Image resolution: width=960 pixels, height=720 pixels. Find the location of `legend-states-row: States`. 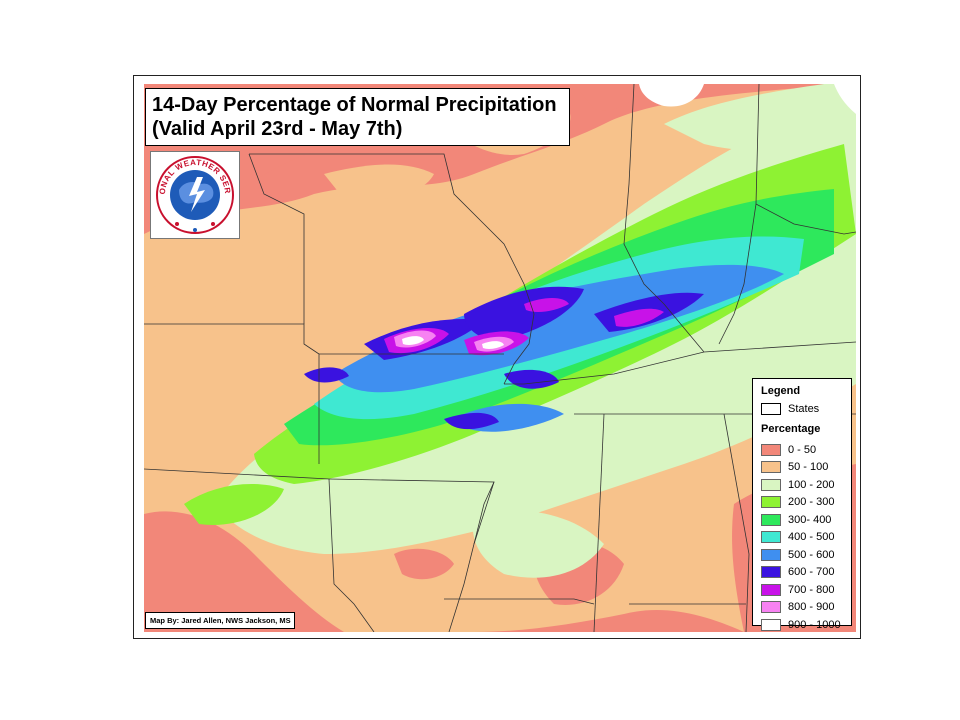

legend-states-row: States is located at coordinates (790, 409).